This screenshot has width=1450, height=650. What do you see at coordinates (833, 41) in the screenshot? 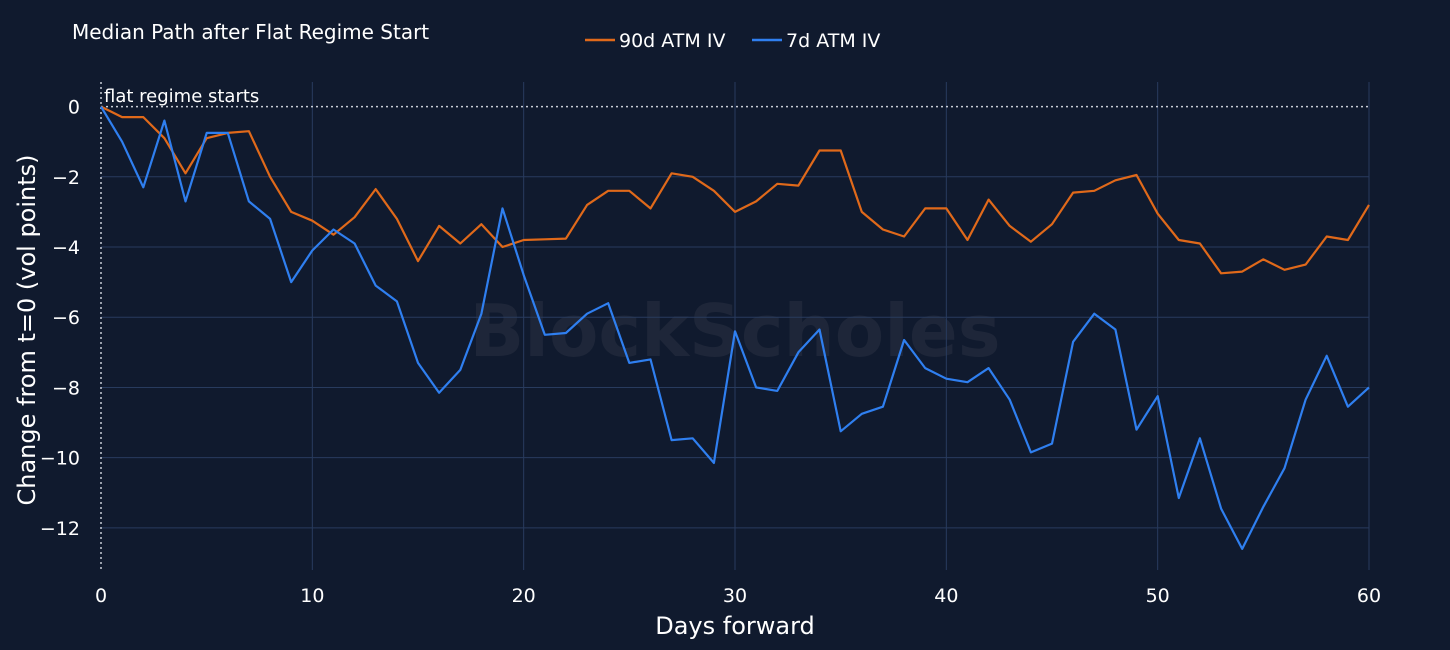
I see `legend-label: 7d ATM IV` at bounding box center [833, 41].